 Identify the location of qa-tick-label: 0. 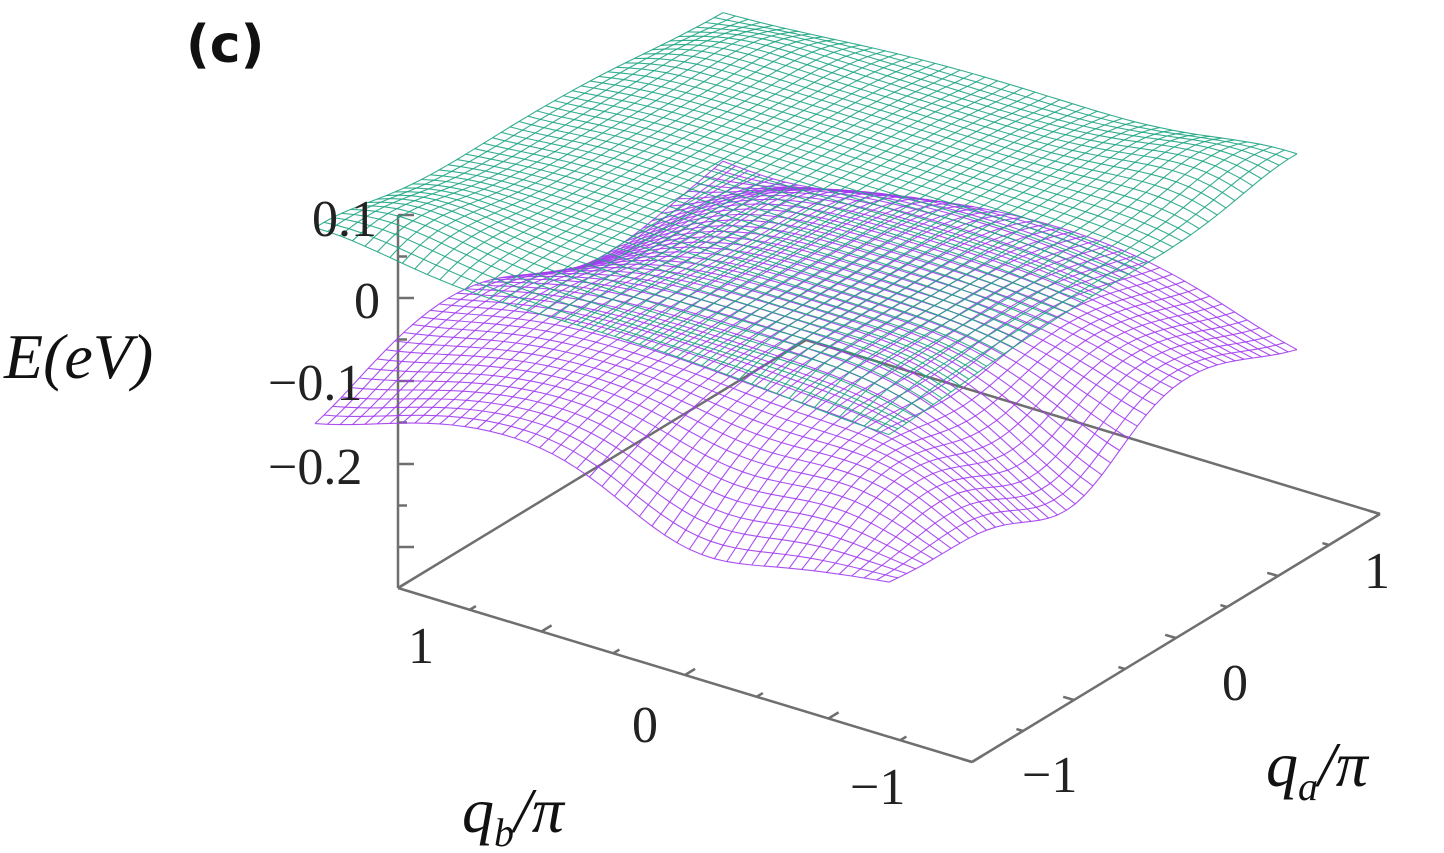
(1235, 683).